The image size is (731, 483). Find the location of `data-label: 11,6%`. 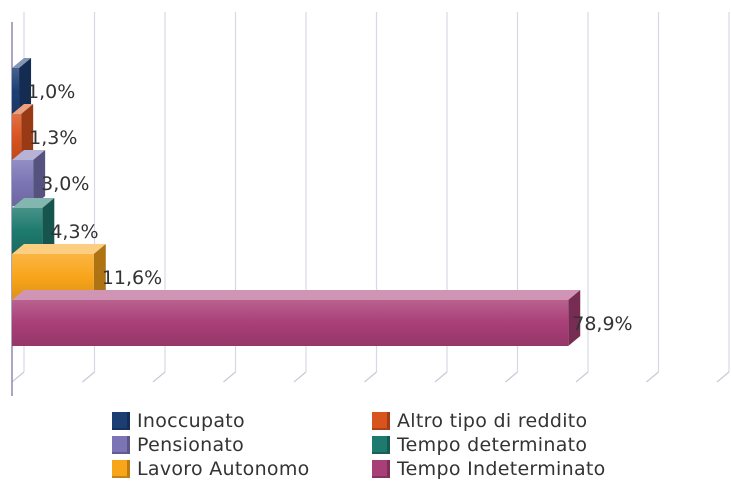

data-label: 11,6% is located at coordinates (132, 278).